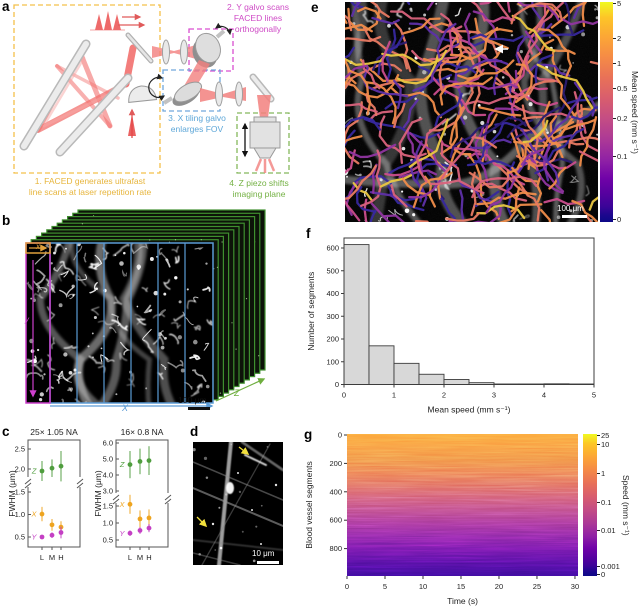 This screenshot has height=607, width=640. What do you see at coordinates (202, 522) in the screenshot?
I see `pericyte-arrow` at bounding box center [202, 522].